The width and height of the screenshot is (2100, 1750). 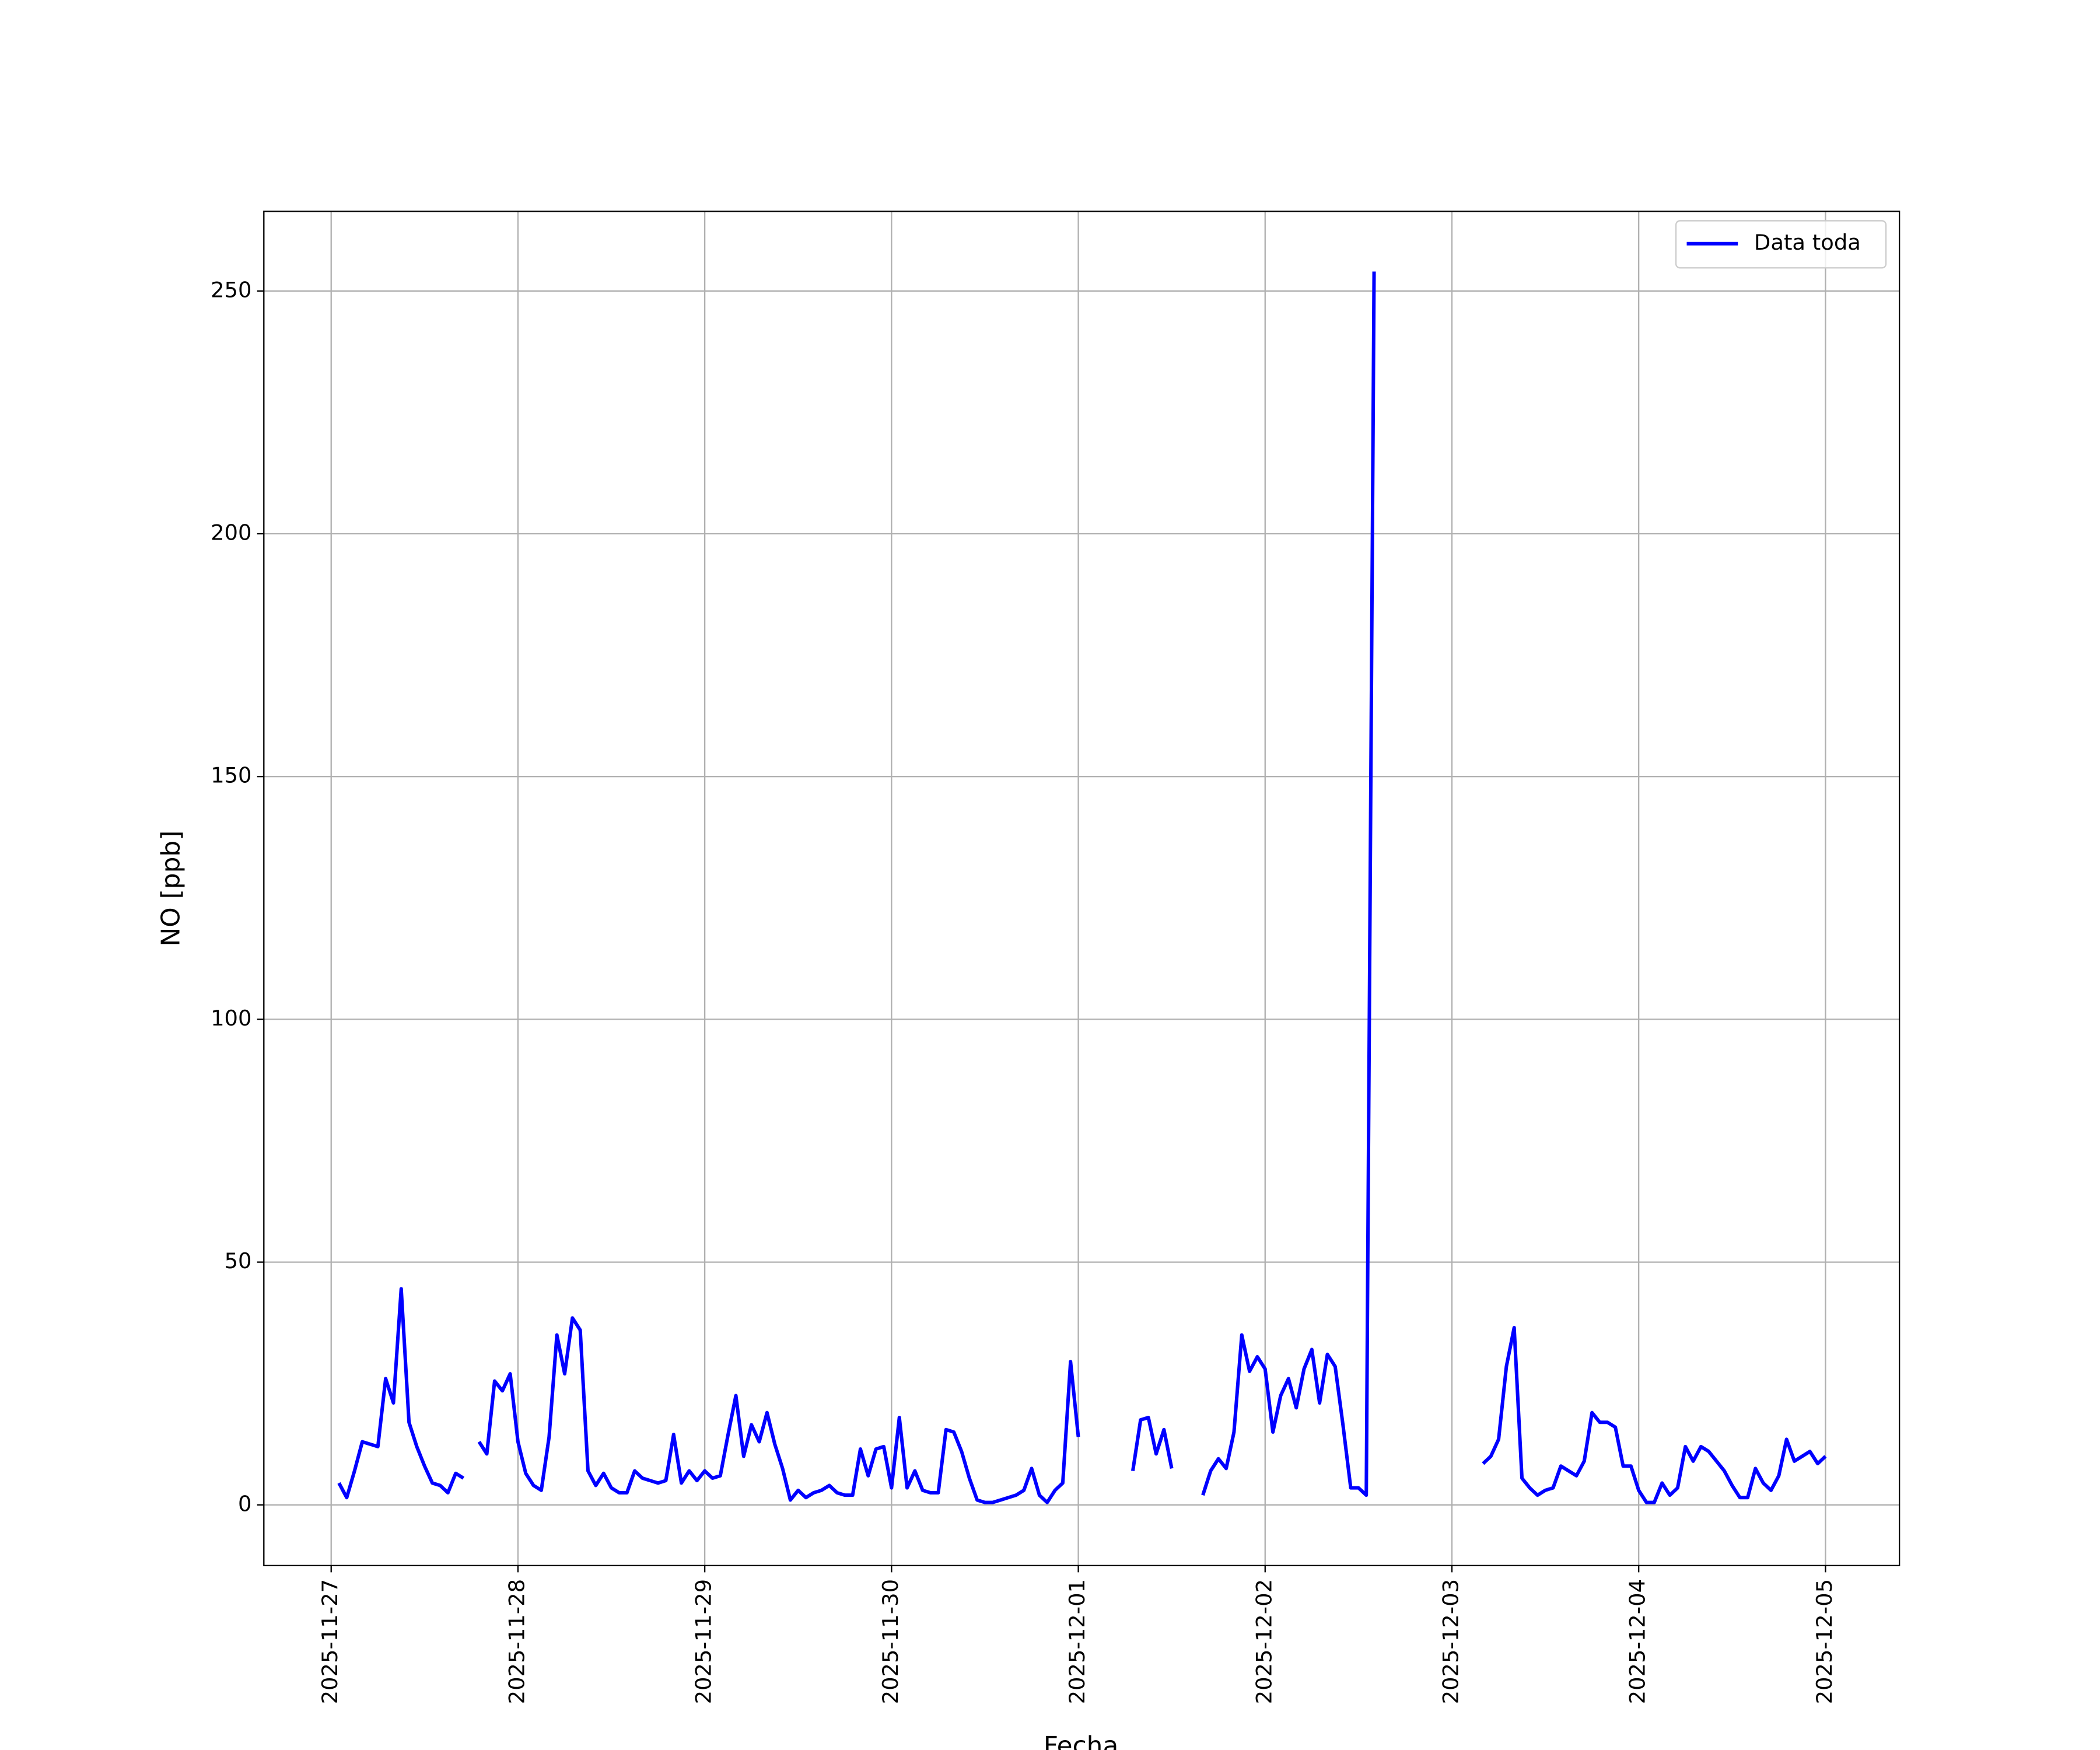 I want to click on x-tick-label: 2025-11-28, so click(x=516, y=1641).